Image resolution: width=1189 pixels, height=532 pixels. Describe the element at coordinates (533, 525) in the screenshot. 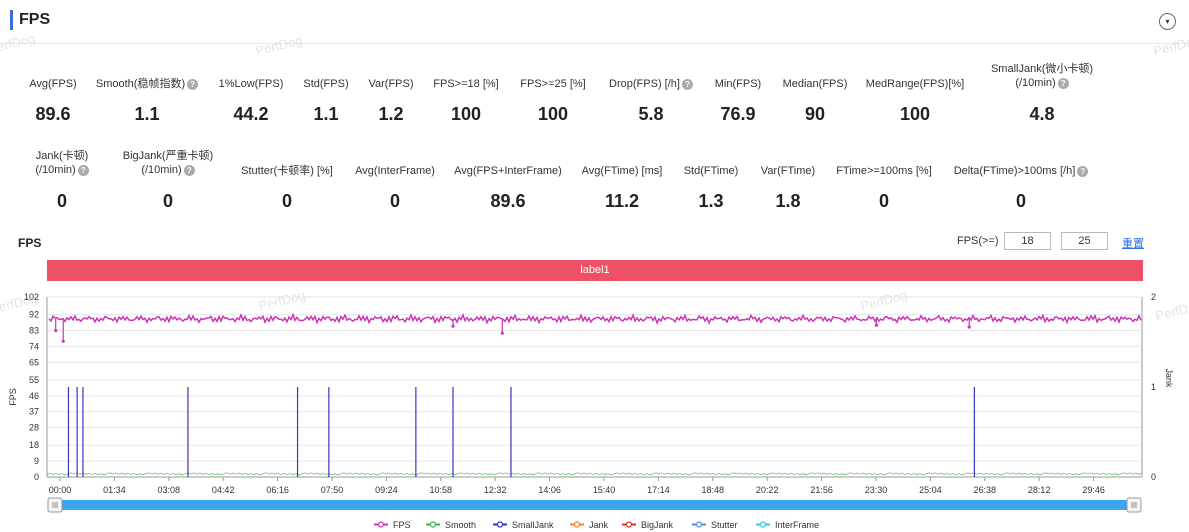

I see `legend-item-smalljank: SmallJank` at that location.